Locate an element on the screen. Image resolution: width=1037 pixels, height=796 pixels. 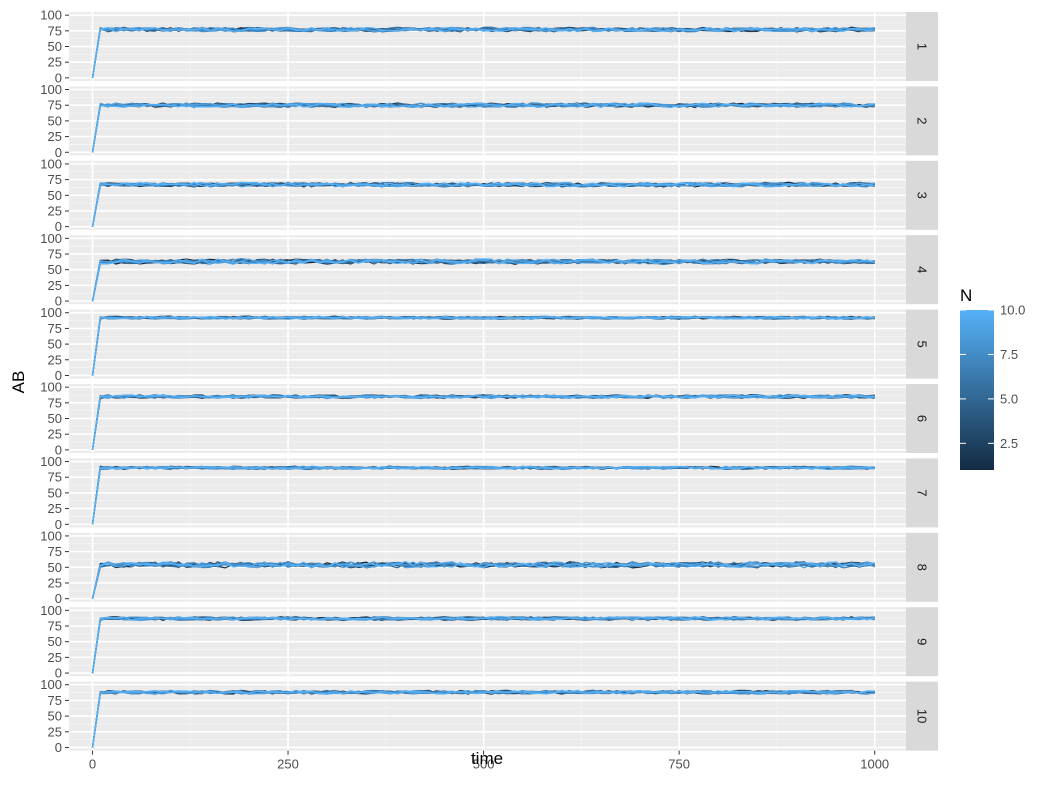
y-axis-title: AB is located at coordinates (18, 382).